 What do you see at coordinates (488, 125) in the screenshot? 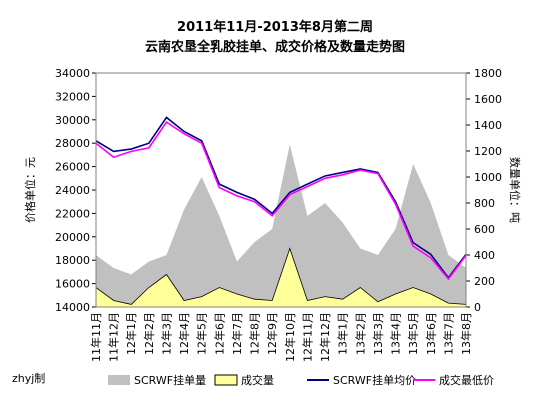
I see `y2-tick-label: 1400` at bounding box center [488, 125].